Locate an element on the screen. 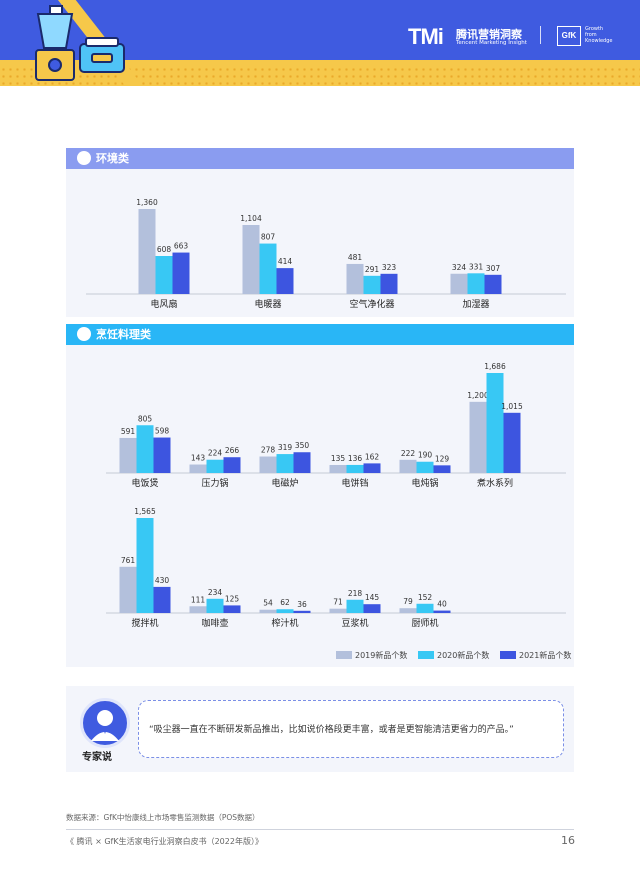 The height and width of the screenshot is (876, 640). section-header-environment: 环境类 is located at coordinates (320, 158).